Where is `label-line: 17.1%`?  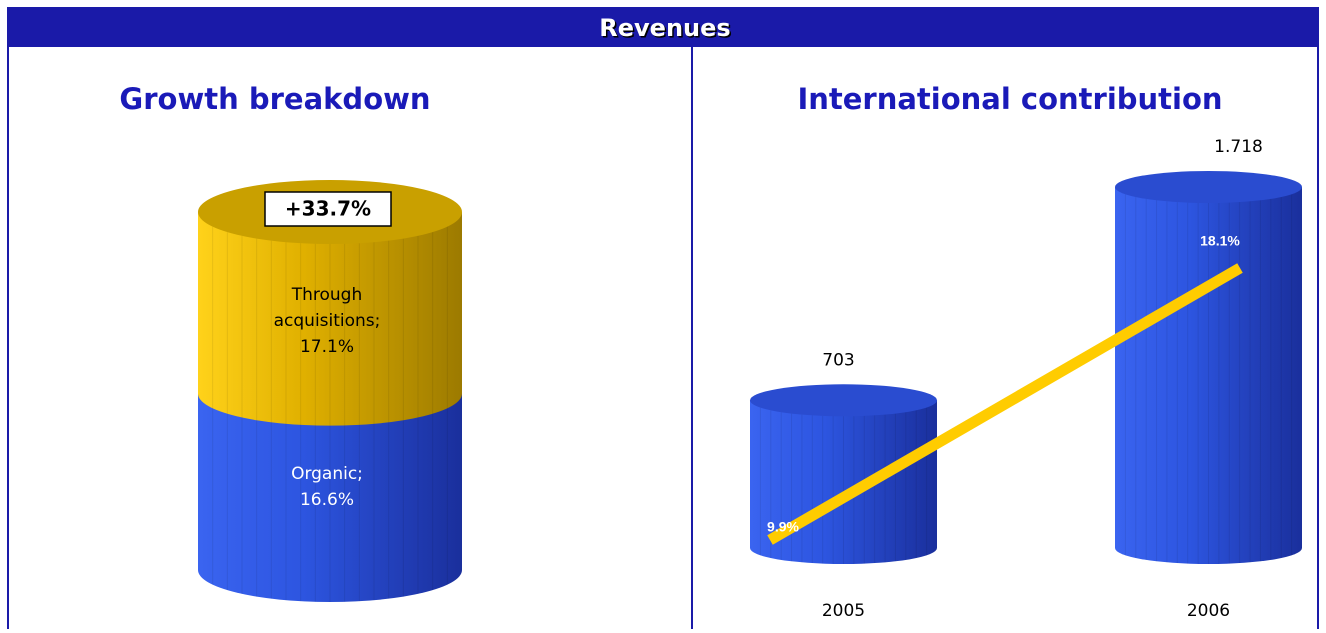 label-line: 17.1% is located at coordinates (326, 347).